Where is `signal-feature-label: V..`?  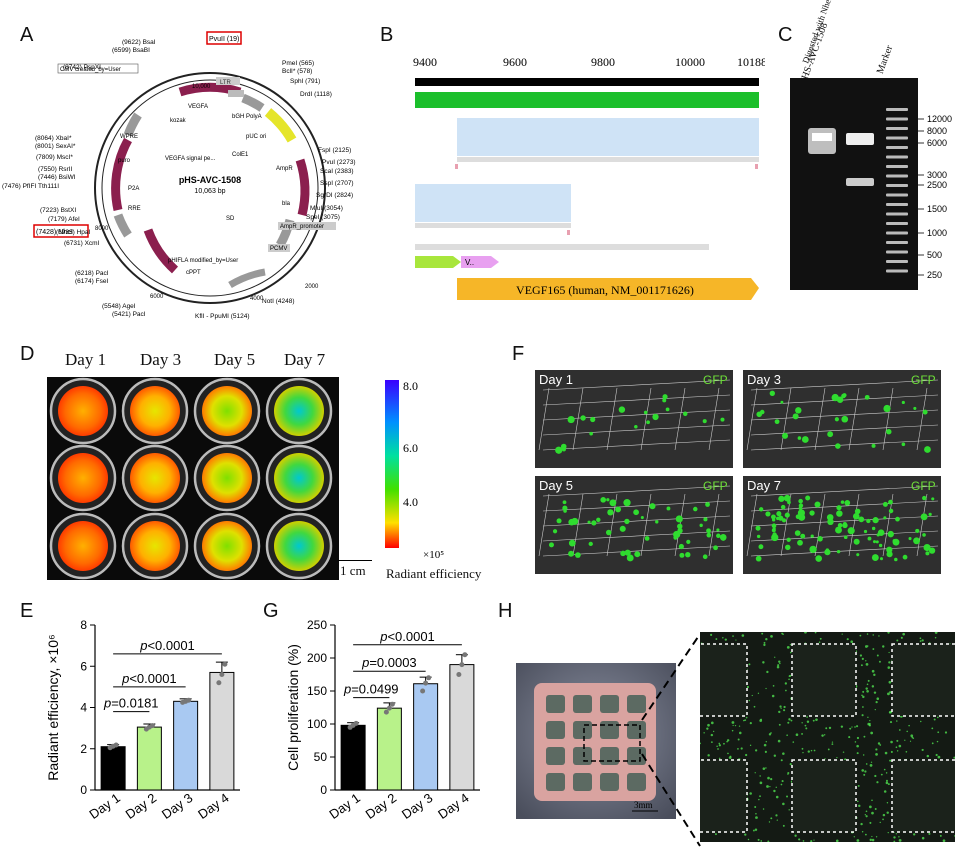
signal-feature-label: V.. is located at coordinates (469, 262).